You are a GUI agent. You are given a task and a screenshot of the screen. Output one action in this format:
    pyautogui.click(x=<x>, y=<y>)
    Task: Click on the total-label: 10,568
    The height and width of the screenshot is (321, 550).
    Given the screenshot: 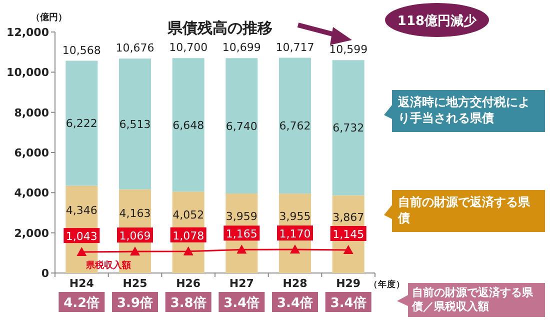 What is the action you would take?
    pyautogui.click(x=81, y=50)
    